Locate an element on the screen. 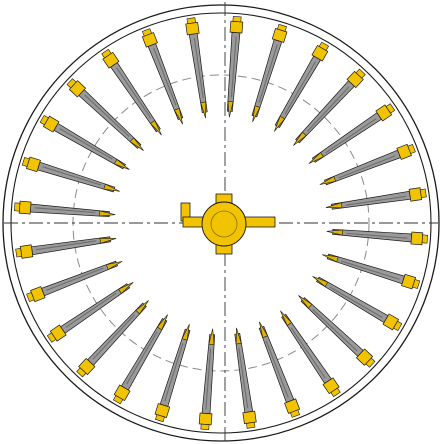  hub-body is located at coordinates (224, 224).